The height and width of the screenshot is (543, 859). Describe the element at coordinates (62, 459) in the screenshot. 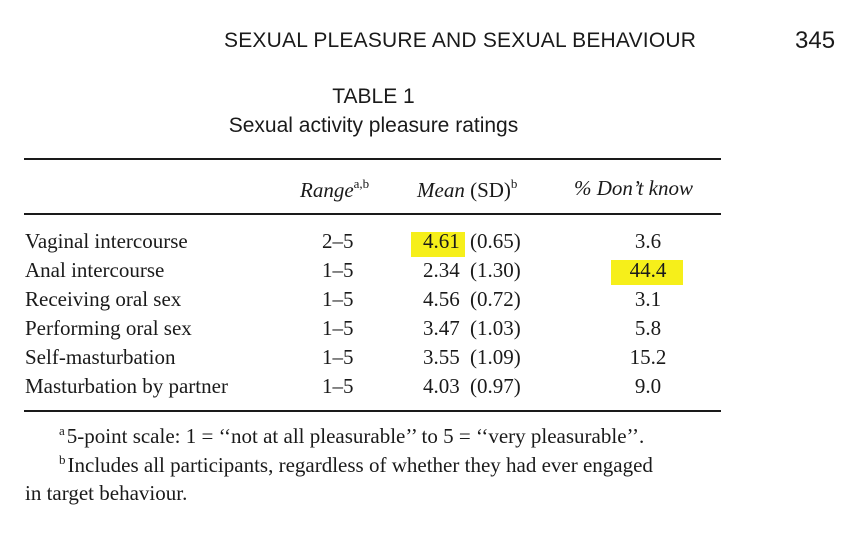

I see `footnote-b-marker: b` at that location.